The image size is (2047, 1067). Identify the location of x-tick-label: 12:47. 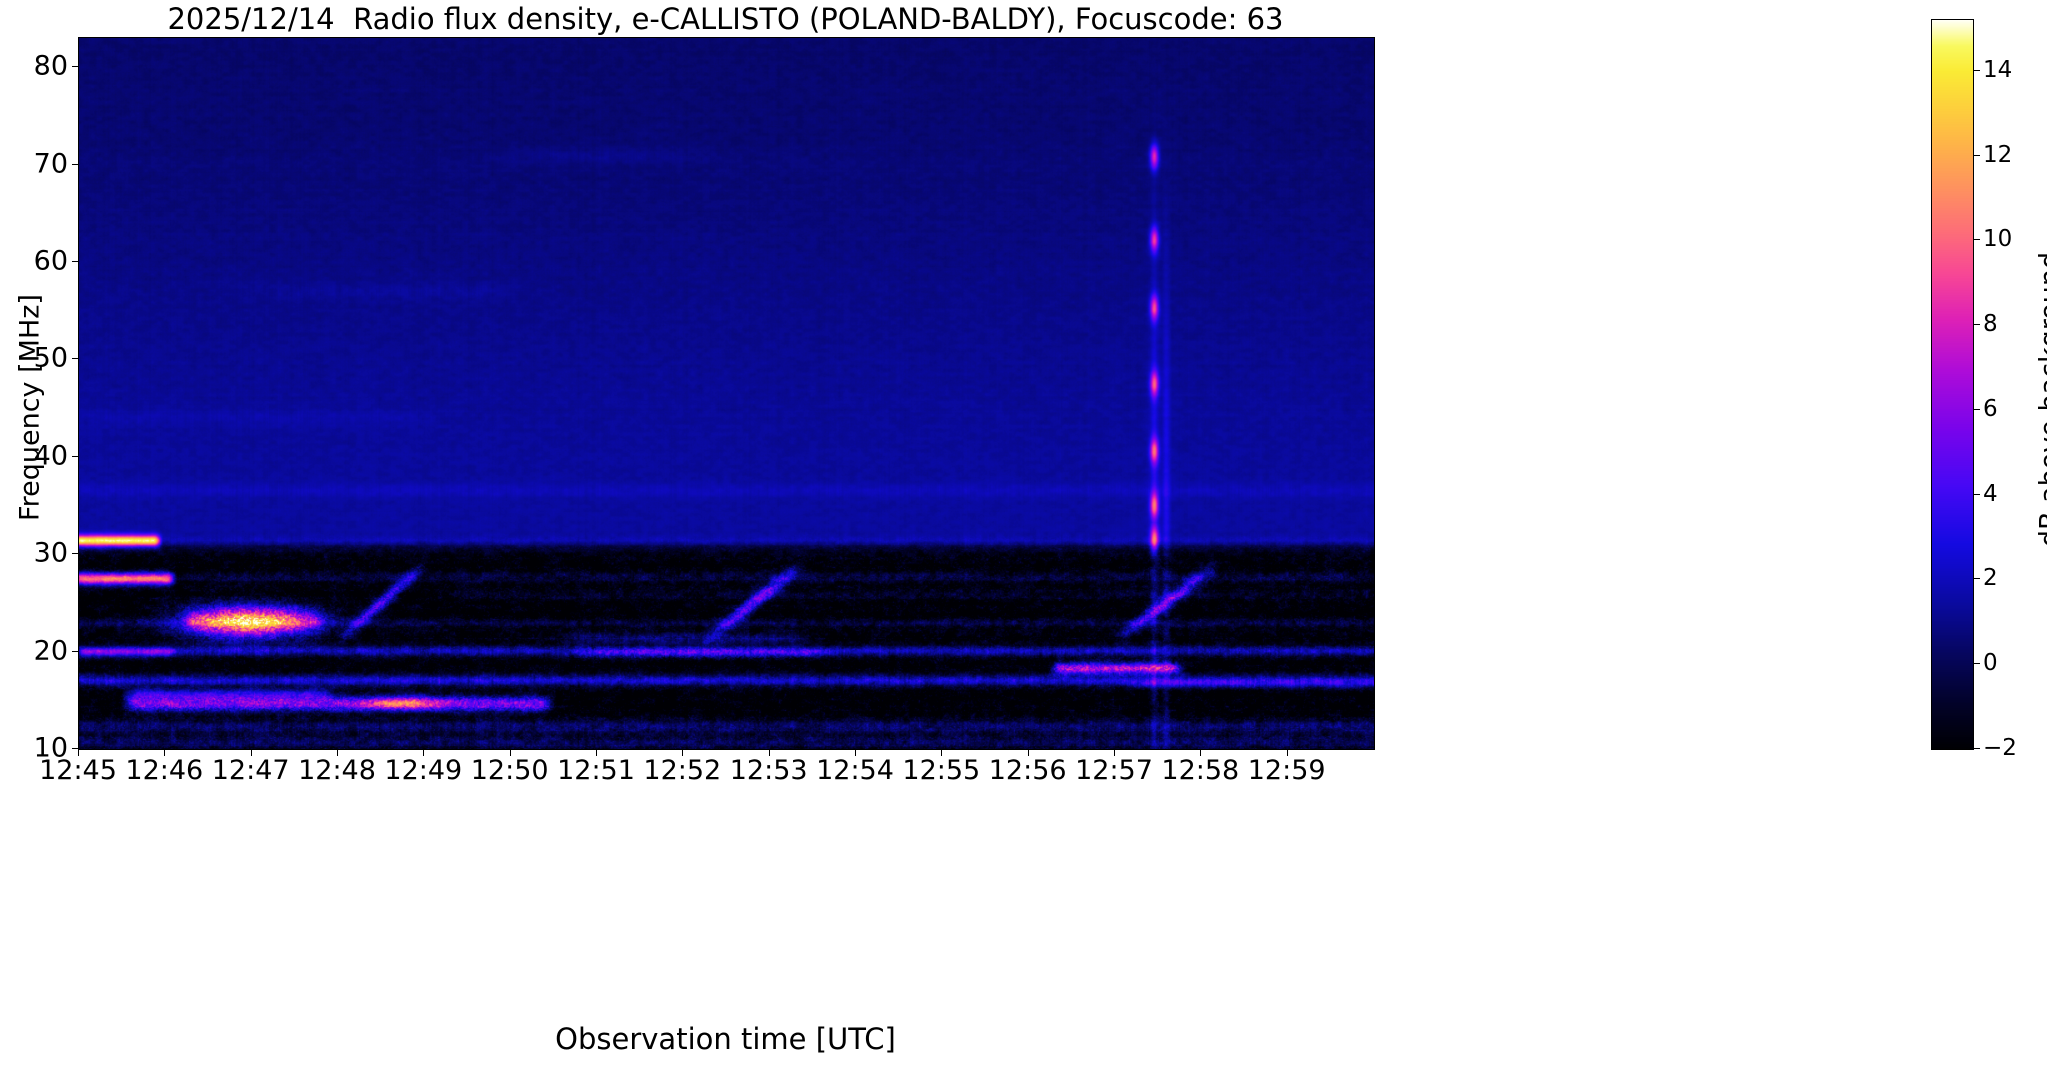
(250, 770).